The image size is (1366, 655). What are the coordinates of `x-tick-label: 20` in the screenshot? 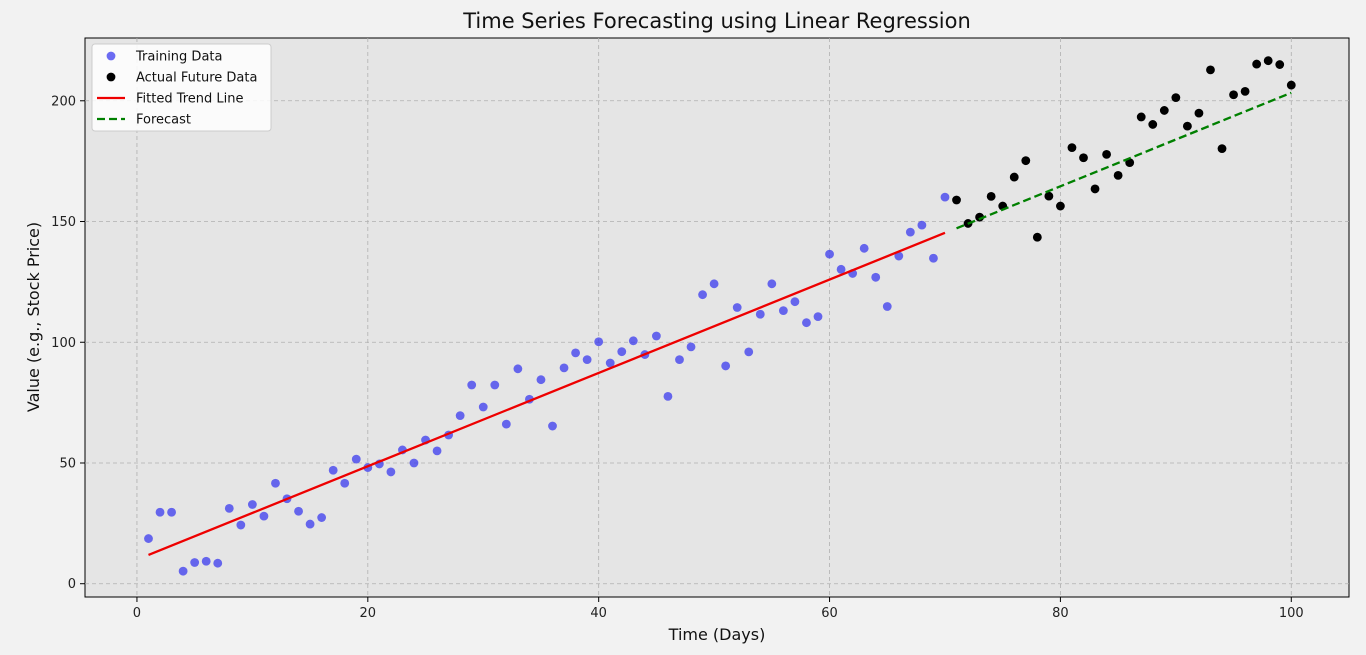 It's located at (368, 613).